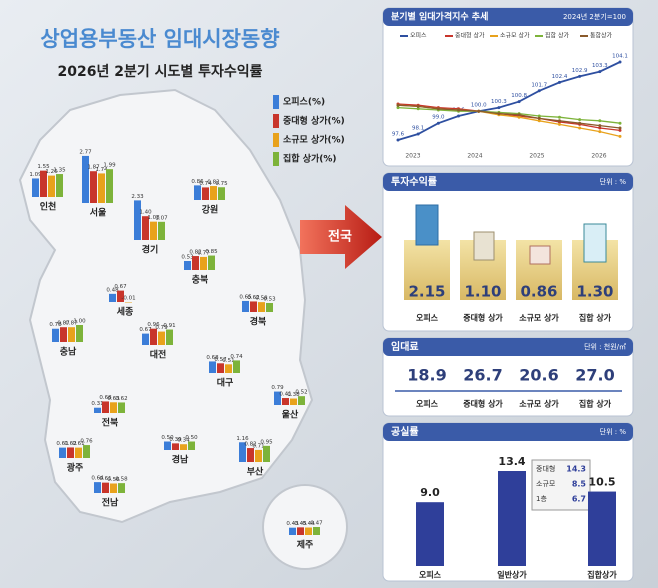 The height and width of the screenshot is (588, 658). What do you see at coordinates (305, 545) in the screenshot?
I see `region-name: 제주` at bounding box center [305, 545].